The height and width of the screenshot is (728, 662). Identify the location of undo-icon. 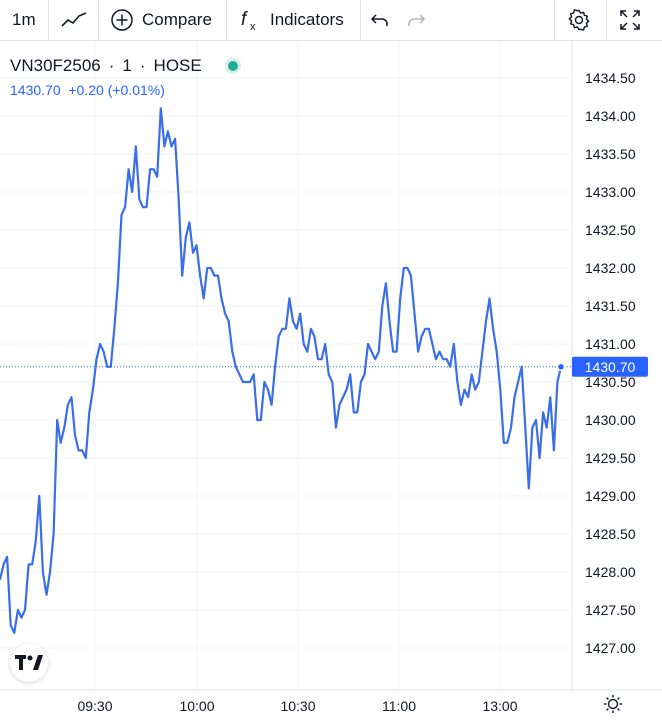
(379, 20).